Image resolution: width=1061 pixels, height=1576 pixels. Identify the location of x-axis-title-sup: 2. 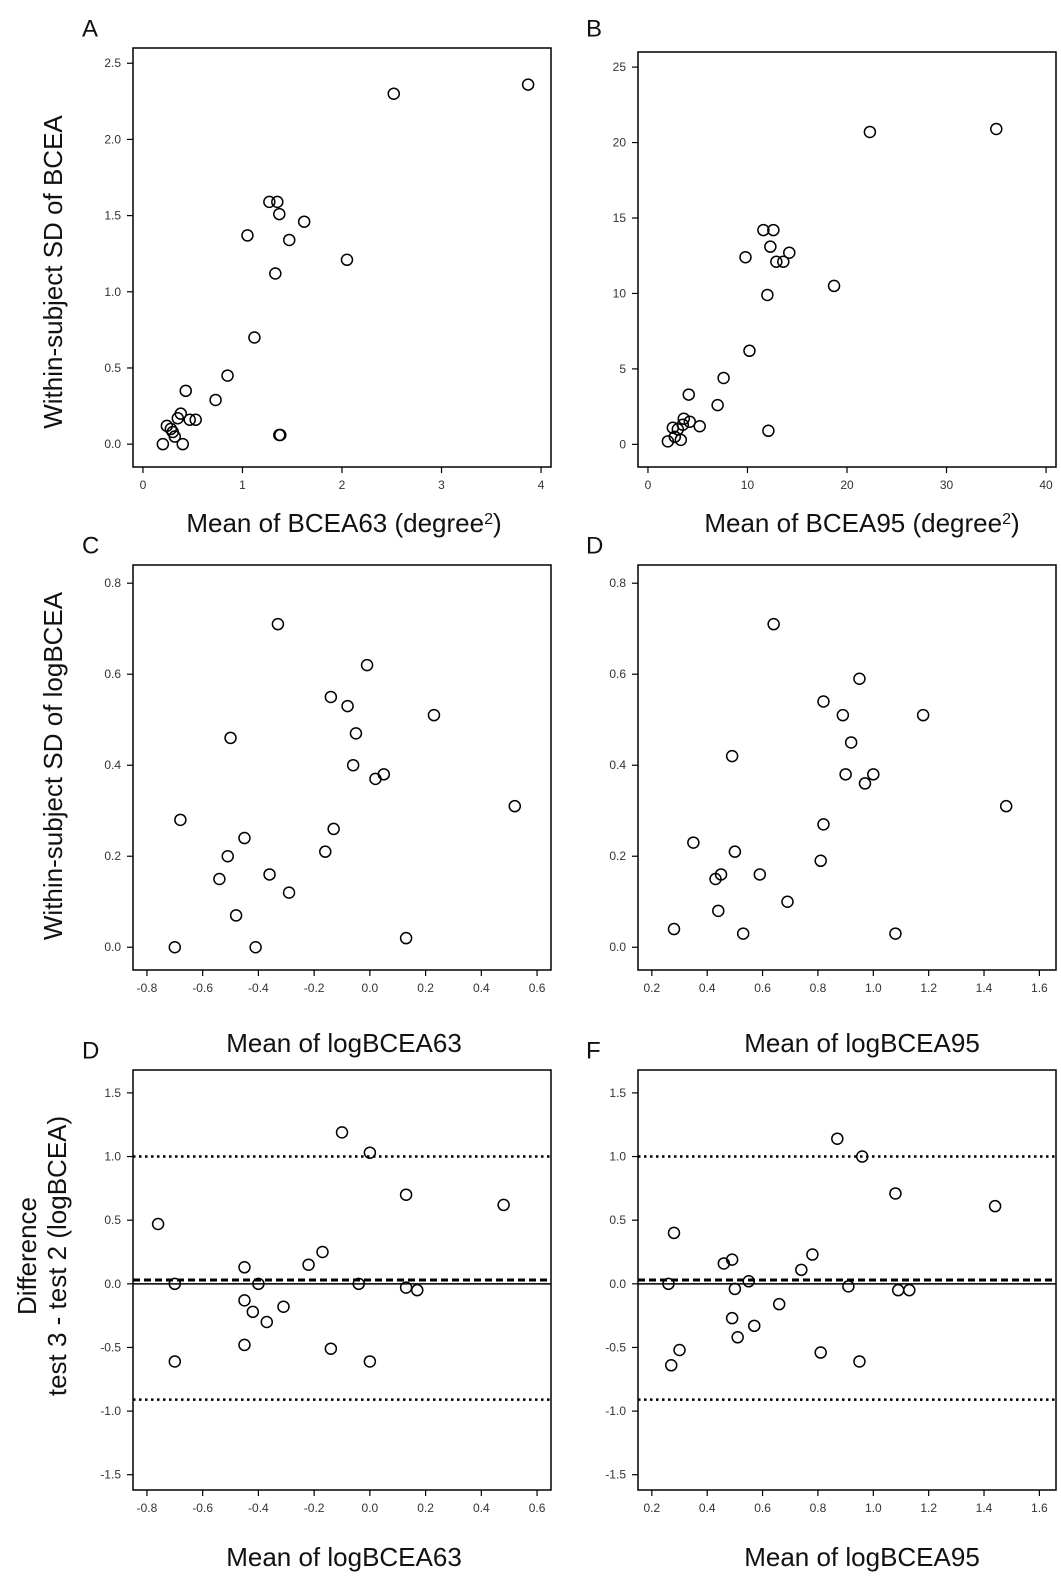
(1006, 519).